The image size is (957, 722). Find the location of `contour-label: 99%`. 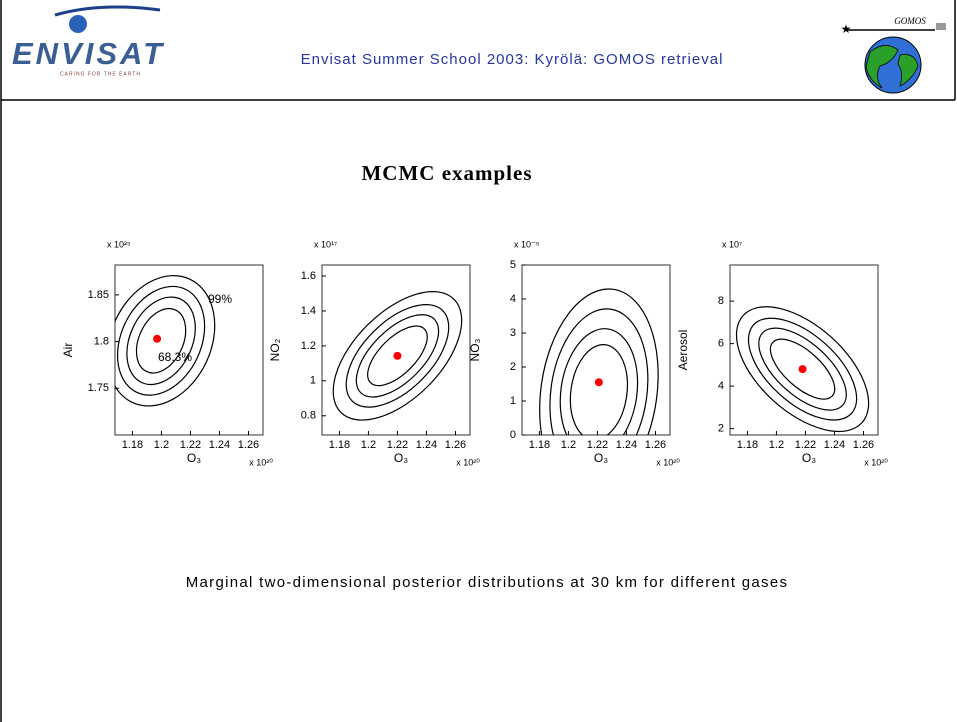

contour-label: 99% is located at coordinates (220, 299).